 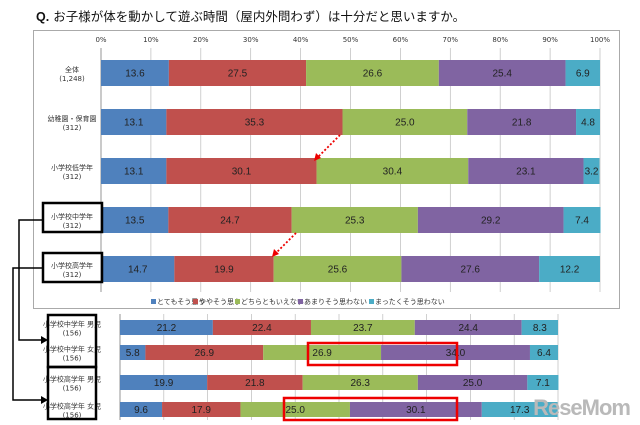 I want to click on data-label: 23.7, so click(x=363, y=328).